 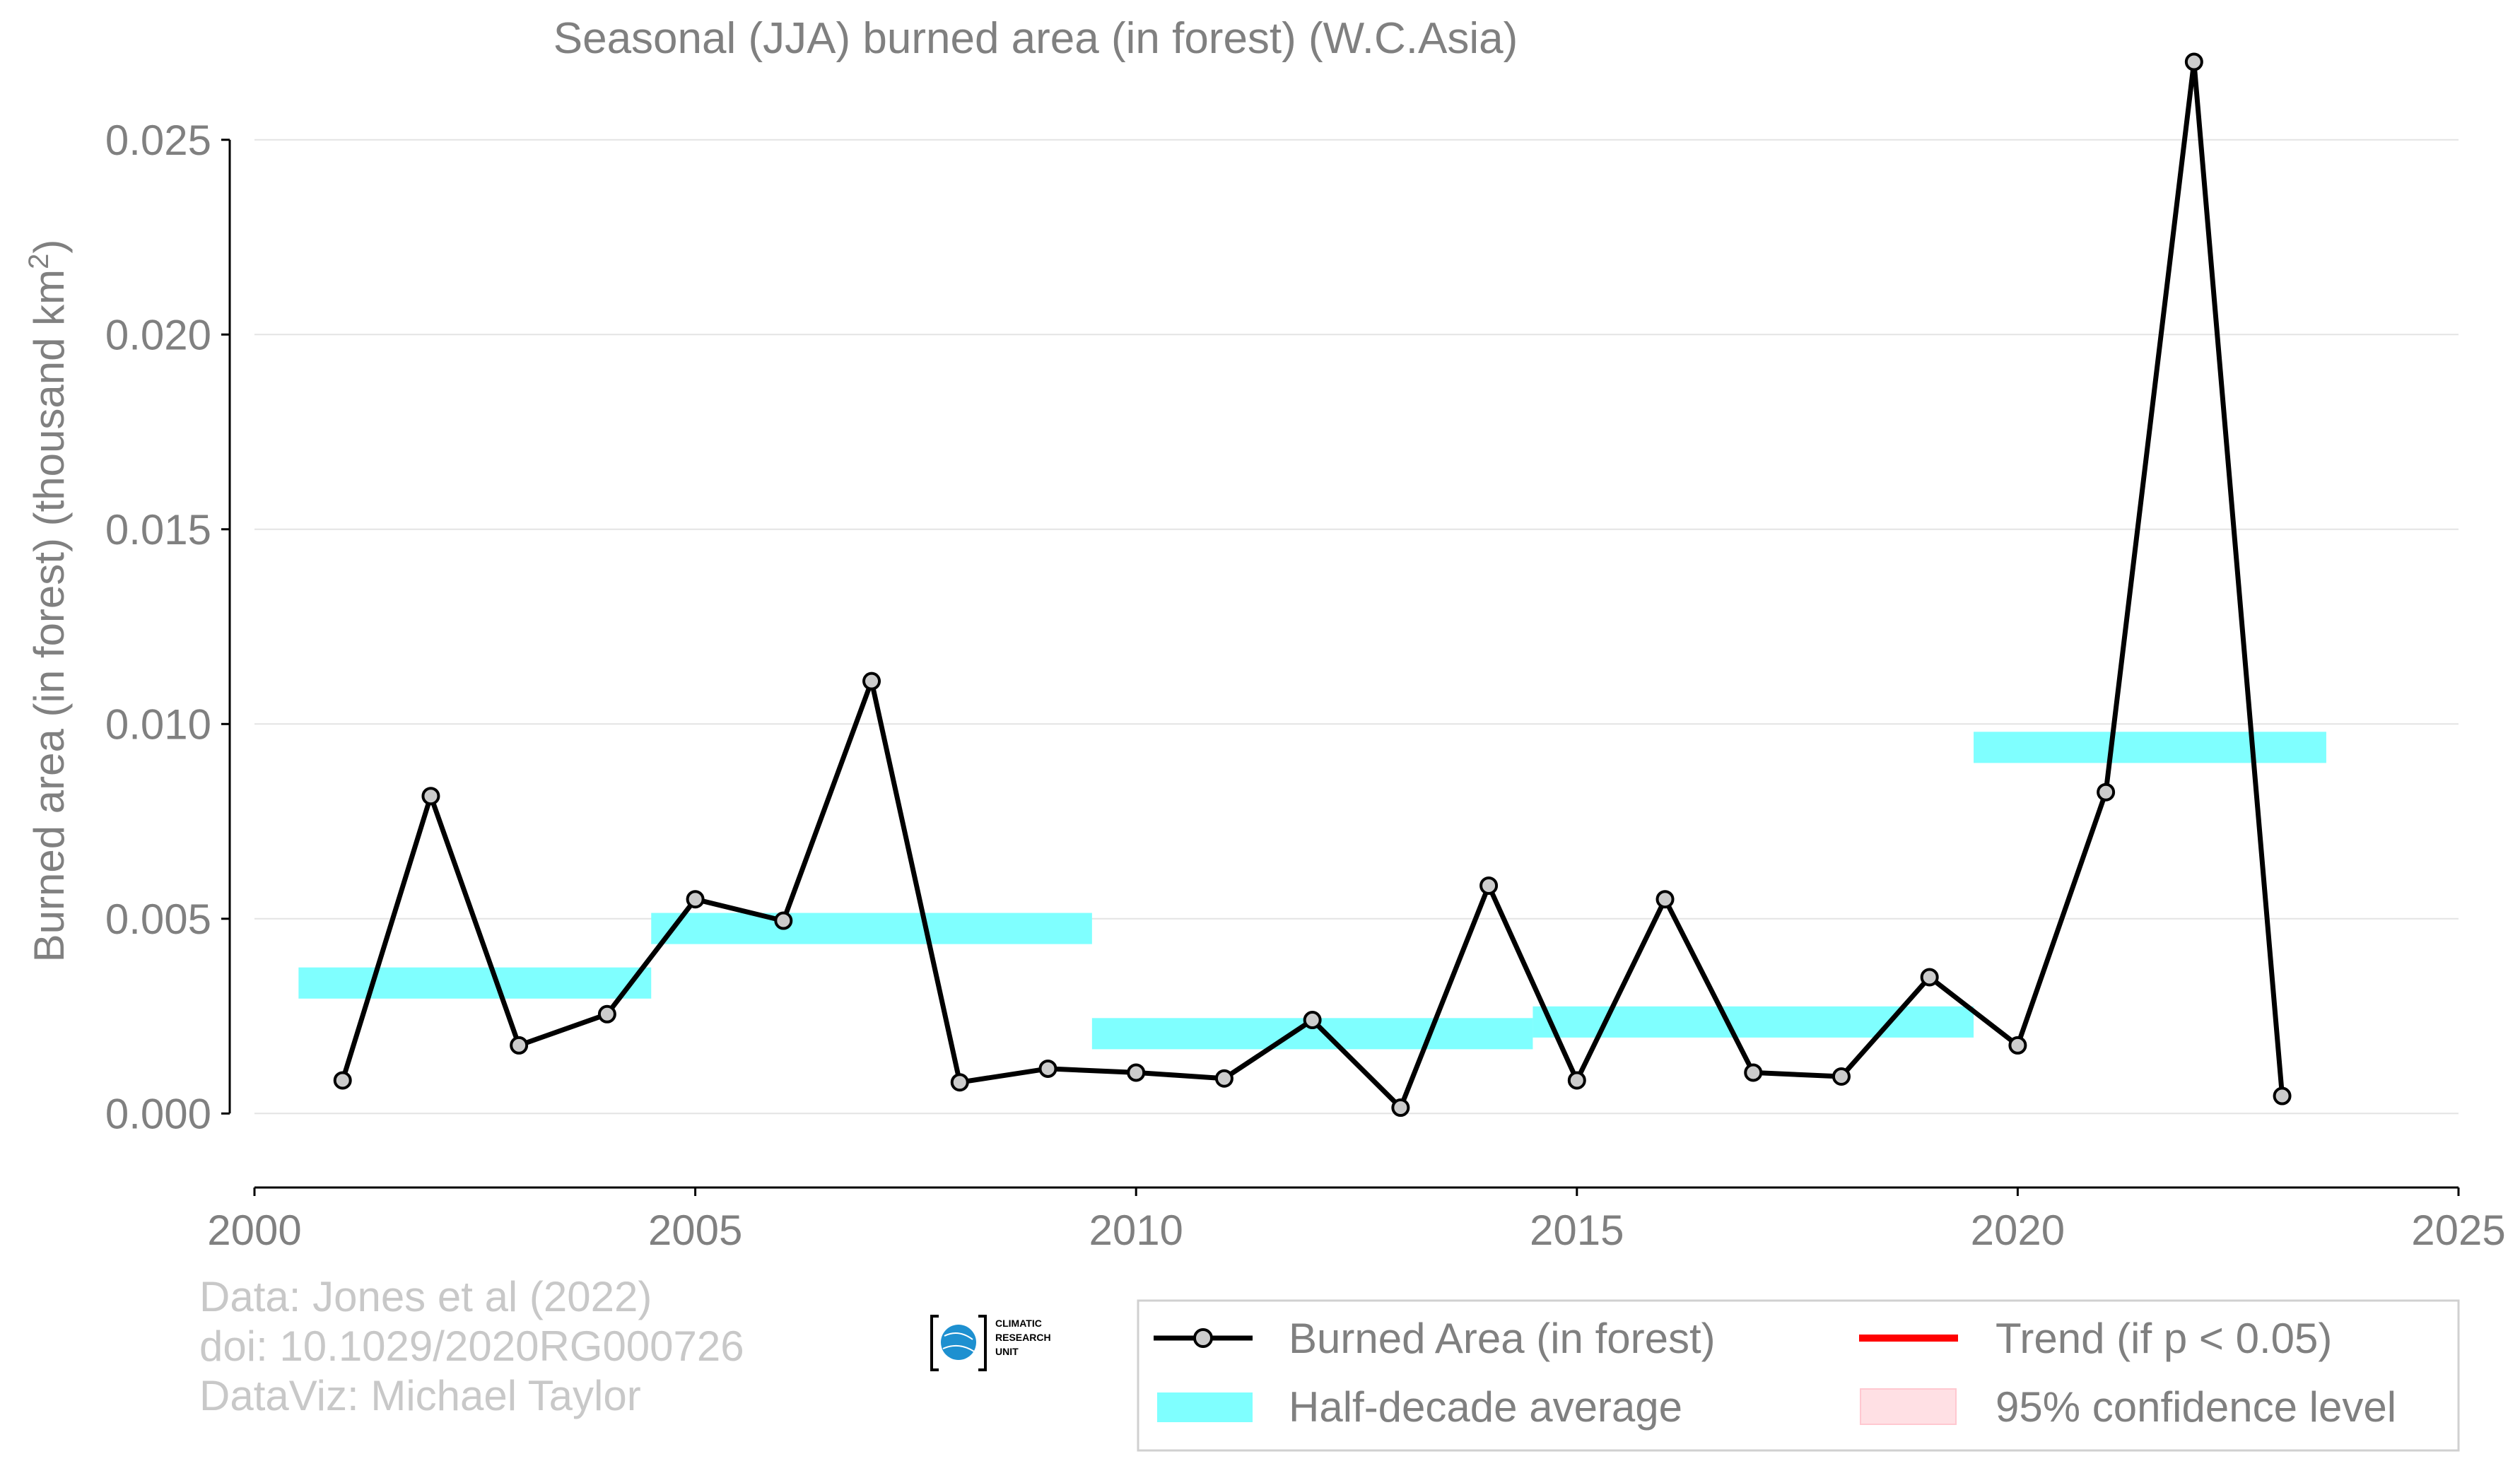 What do you see at coordinates (158, 334) in the screenshot?
I see `y-tick-label: 0.020` at bounding box center [158, 334].